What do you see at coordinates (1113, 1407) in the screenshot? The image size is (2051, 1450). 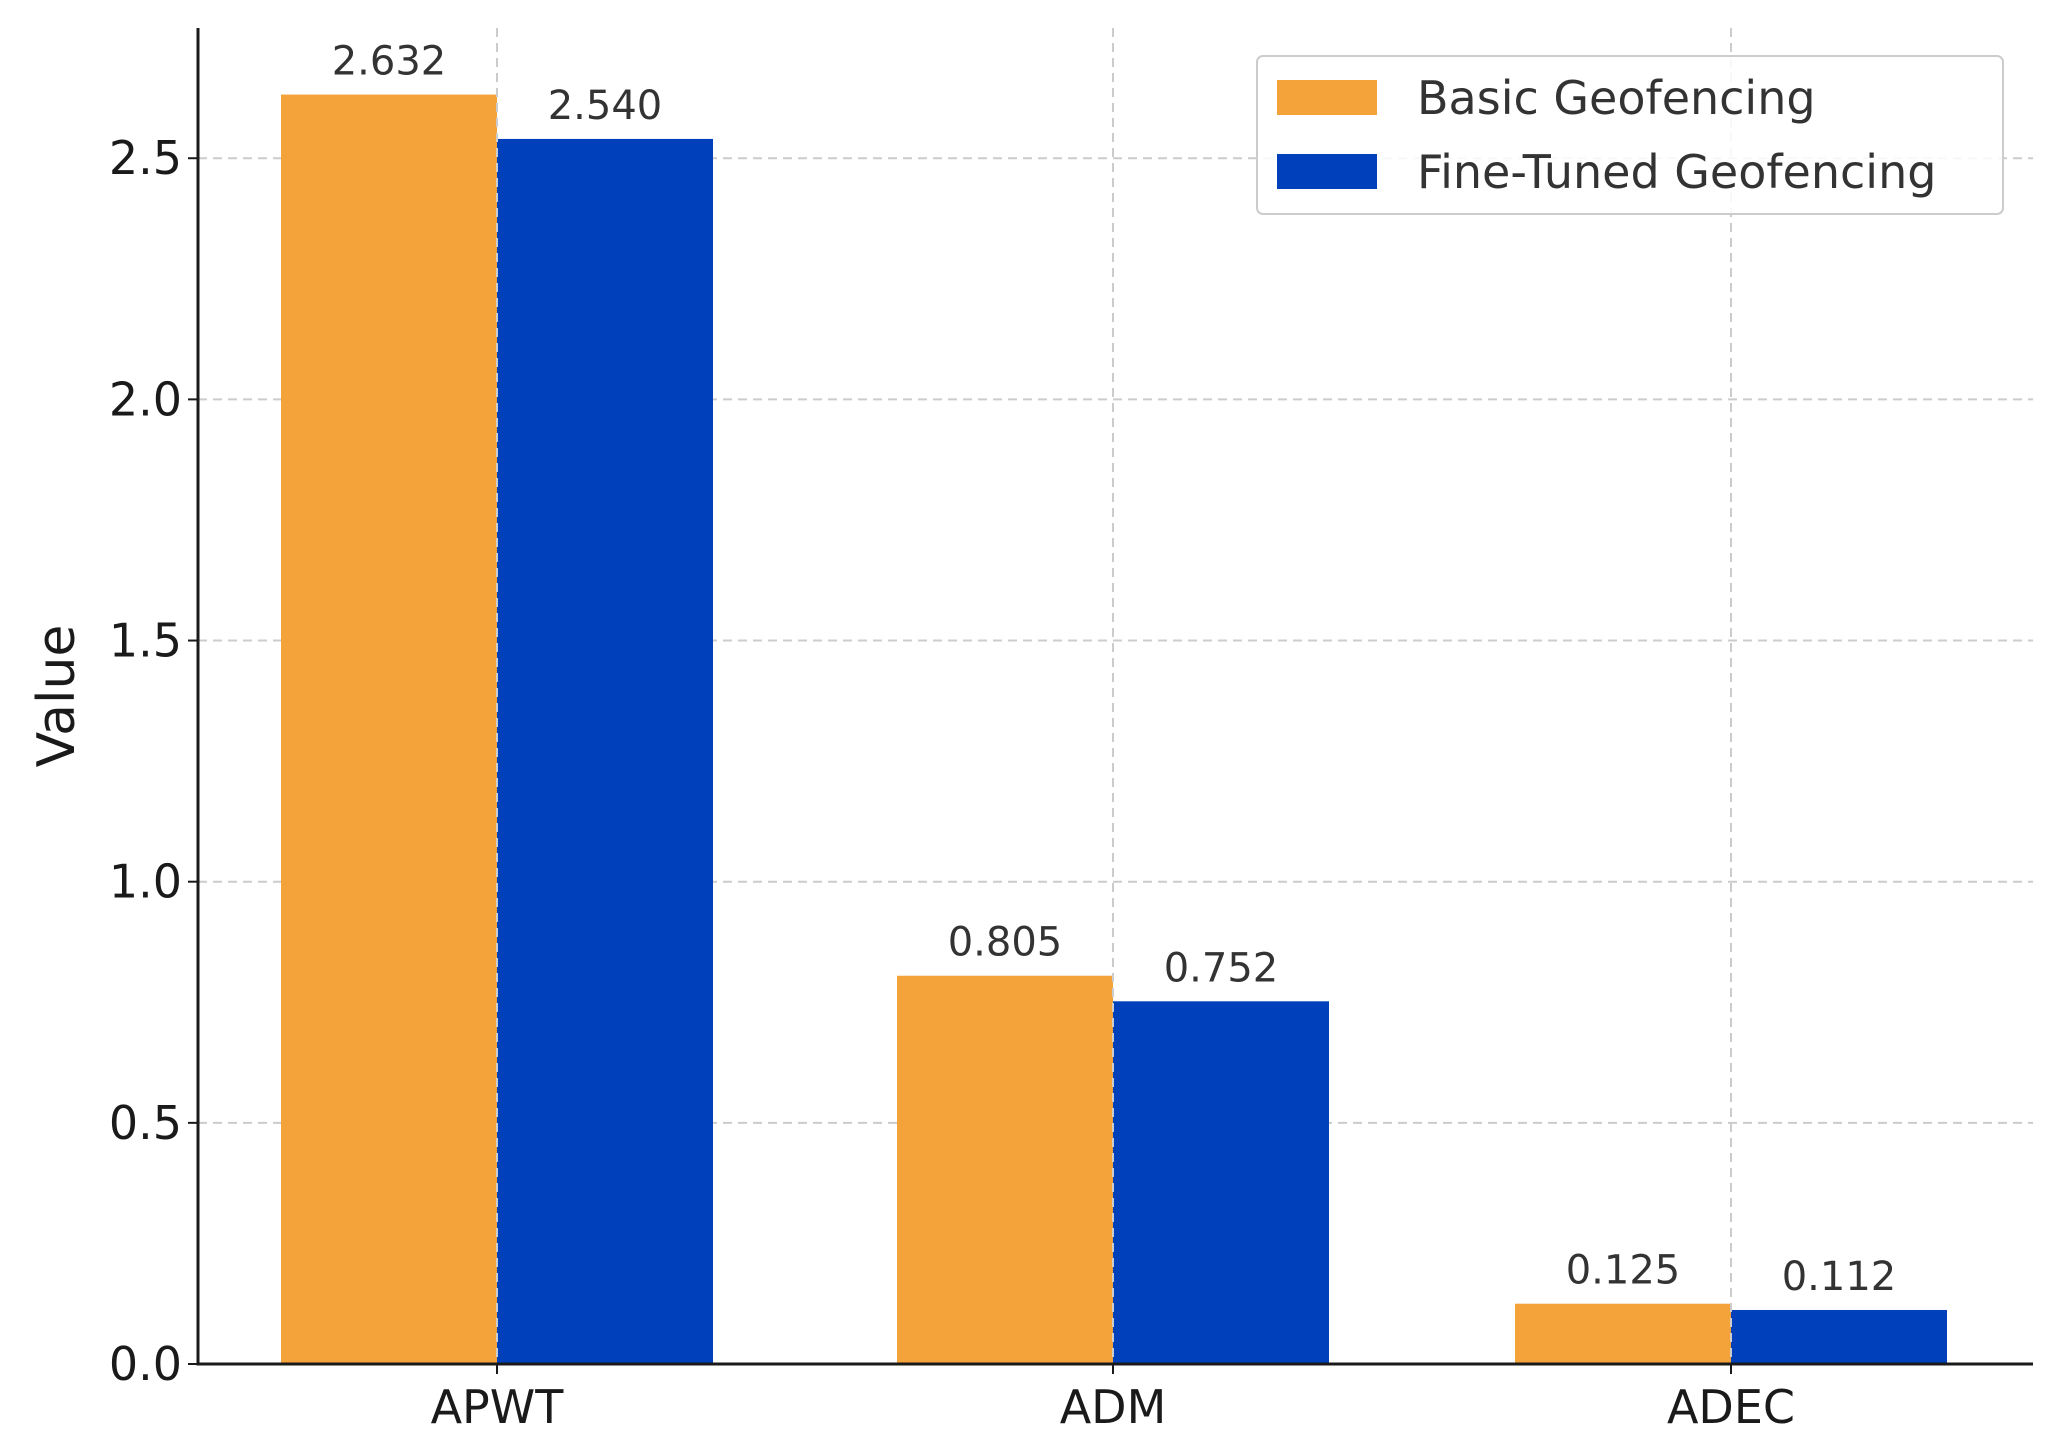 I see `x-tick-label: ADM` at bounding box center [1113, 1407].